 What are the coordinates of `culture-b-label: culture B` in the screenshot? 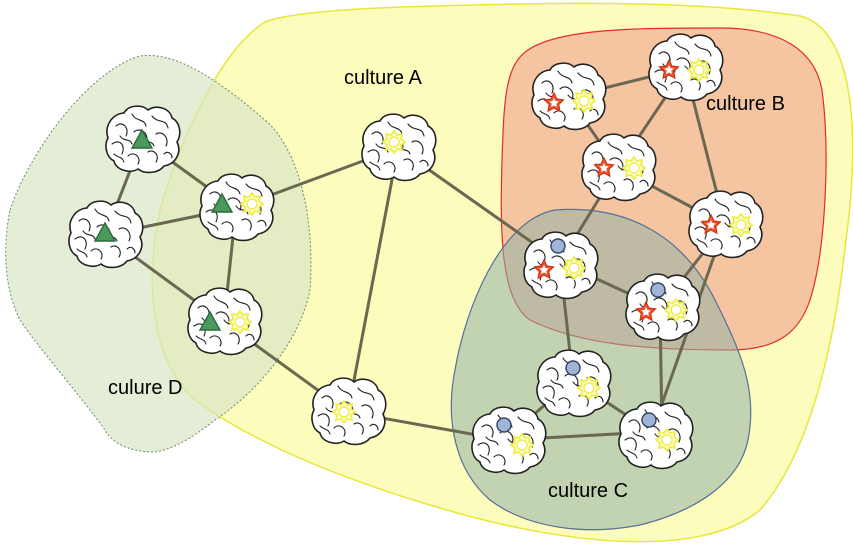 It's located at (745, 104).